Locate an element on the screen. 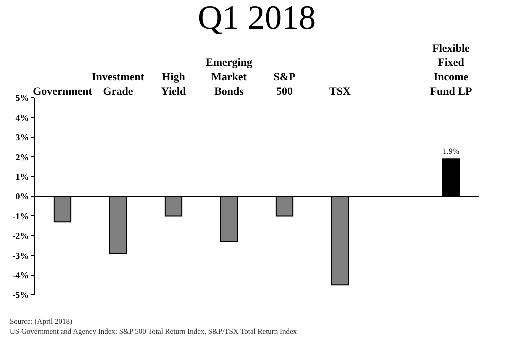 The width and height of the screenshot is (520, 340). y-tick-label: 0% is located at coordinates (23, 197).